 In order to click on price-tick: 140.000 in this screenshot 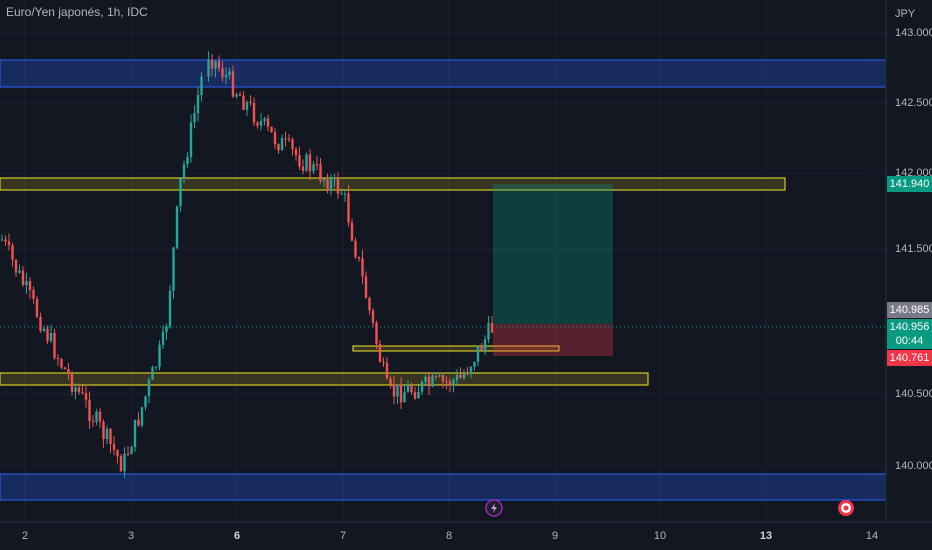, I will do `click(913, 466)`.